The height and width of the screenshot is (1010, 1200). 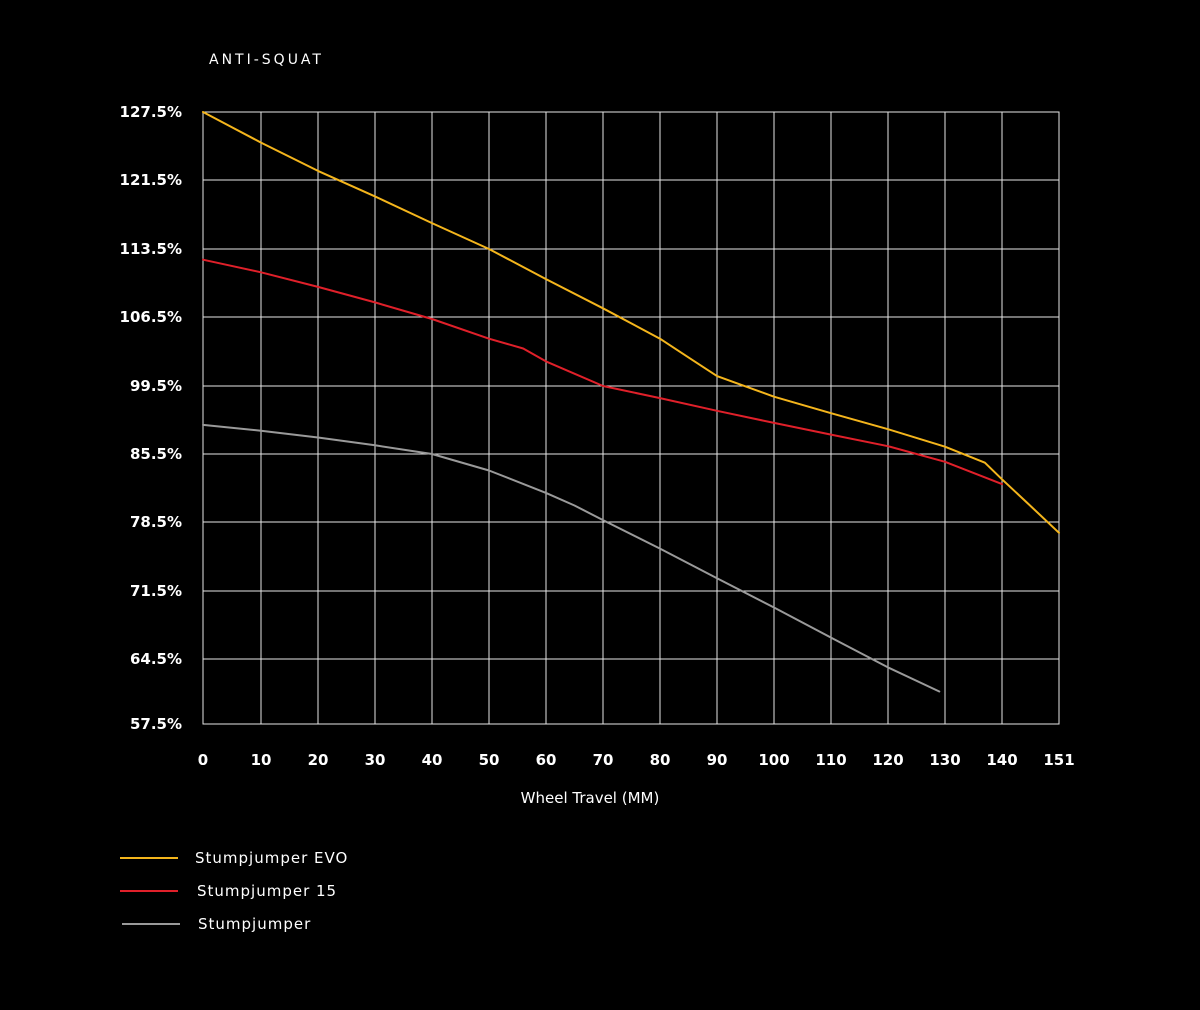 I want to click on x-tick-label: 130, so click(x=944, y=760).